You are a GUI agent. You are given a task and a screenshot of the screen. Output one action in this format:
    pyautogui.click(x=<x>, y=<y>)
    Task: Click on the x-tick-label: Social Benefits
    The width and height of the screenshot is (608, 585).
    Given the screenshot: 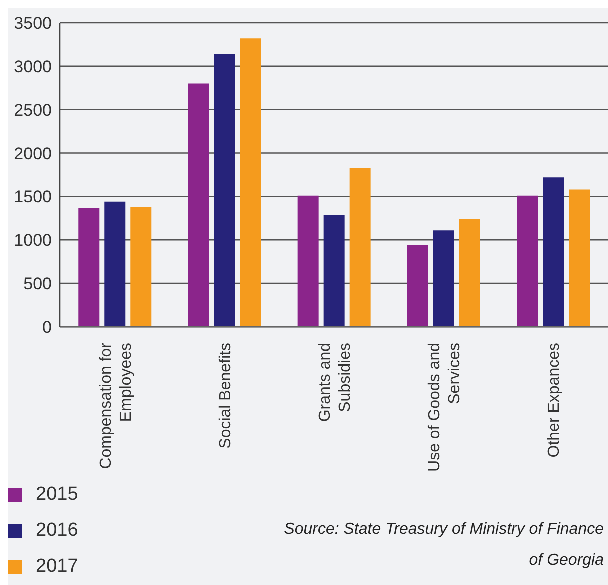 What is the action you would take?
    pyautogui.click(x=225, y=396)
    